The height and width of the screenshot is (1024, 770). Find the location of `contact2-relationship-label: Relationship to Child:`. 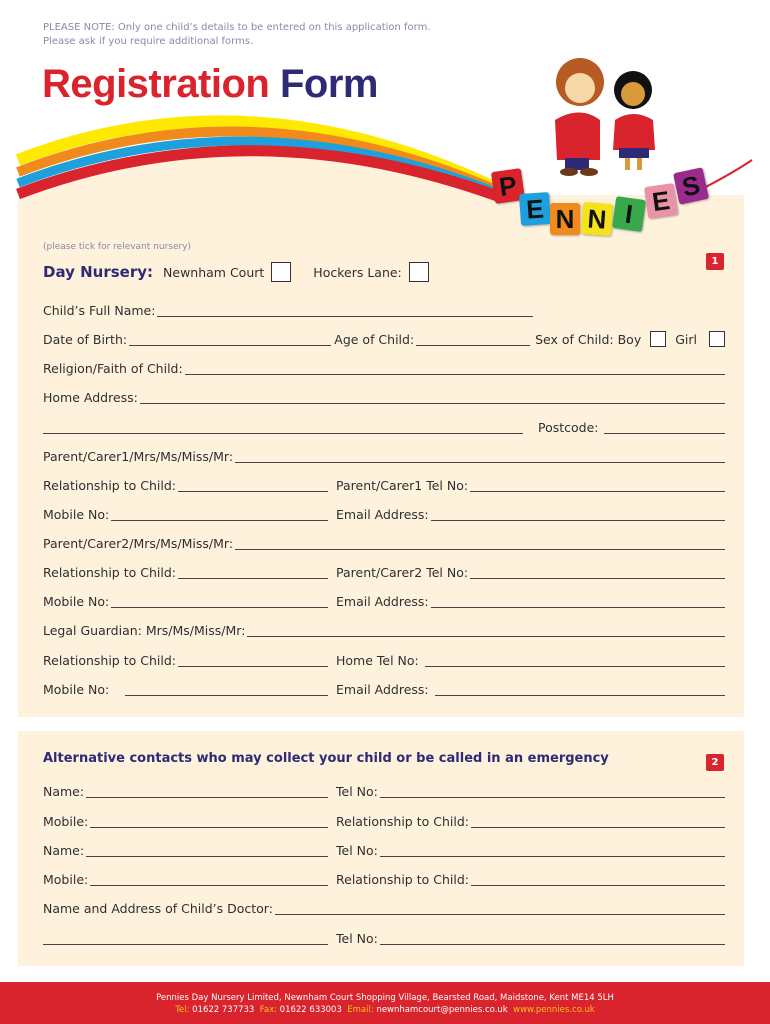

contact2-relationship-label: Relationship to Child: is located at coordinates (402, 879).